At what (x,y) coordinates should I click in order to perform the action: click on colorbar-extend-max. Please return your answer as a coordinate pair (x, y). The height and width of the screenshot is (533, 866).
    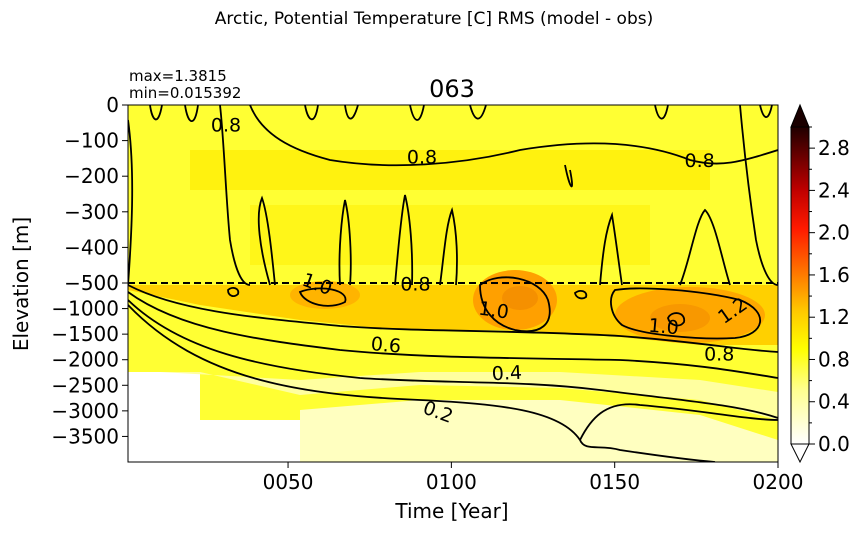
    Looking at the image, I should click on (800, 115).